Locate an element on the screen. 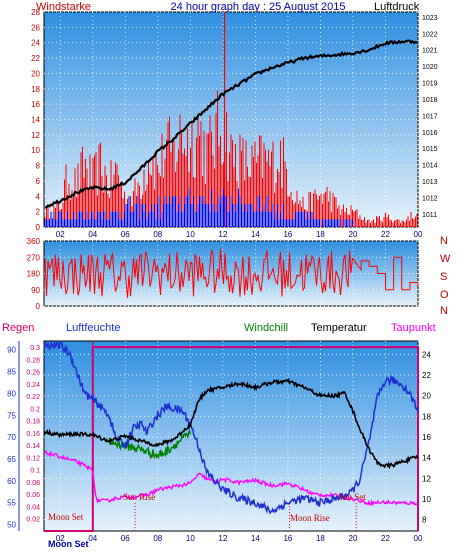 The height and width of the screenshot is (555, 470). humidity-tick-label: 60 is located at coordinates (11, 481).